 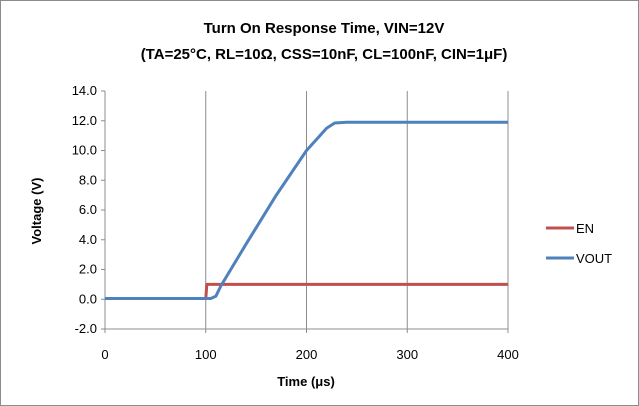 What do you see at coordinates (594, 258) in the screenshot?
I see `legend-label-vout: VOUT` at bounding box center [594, 258].